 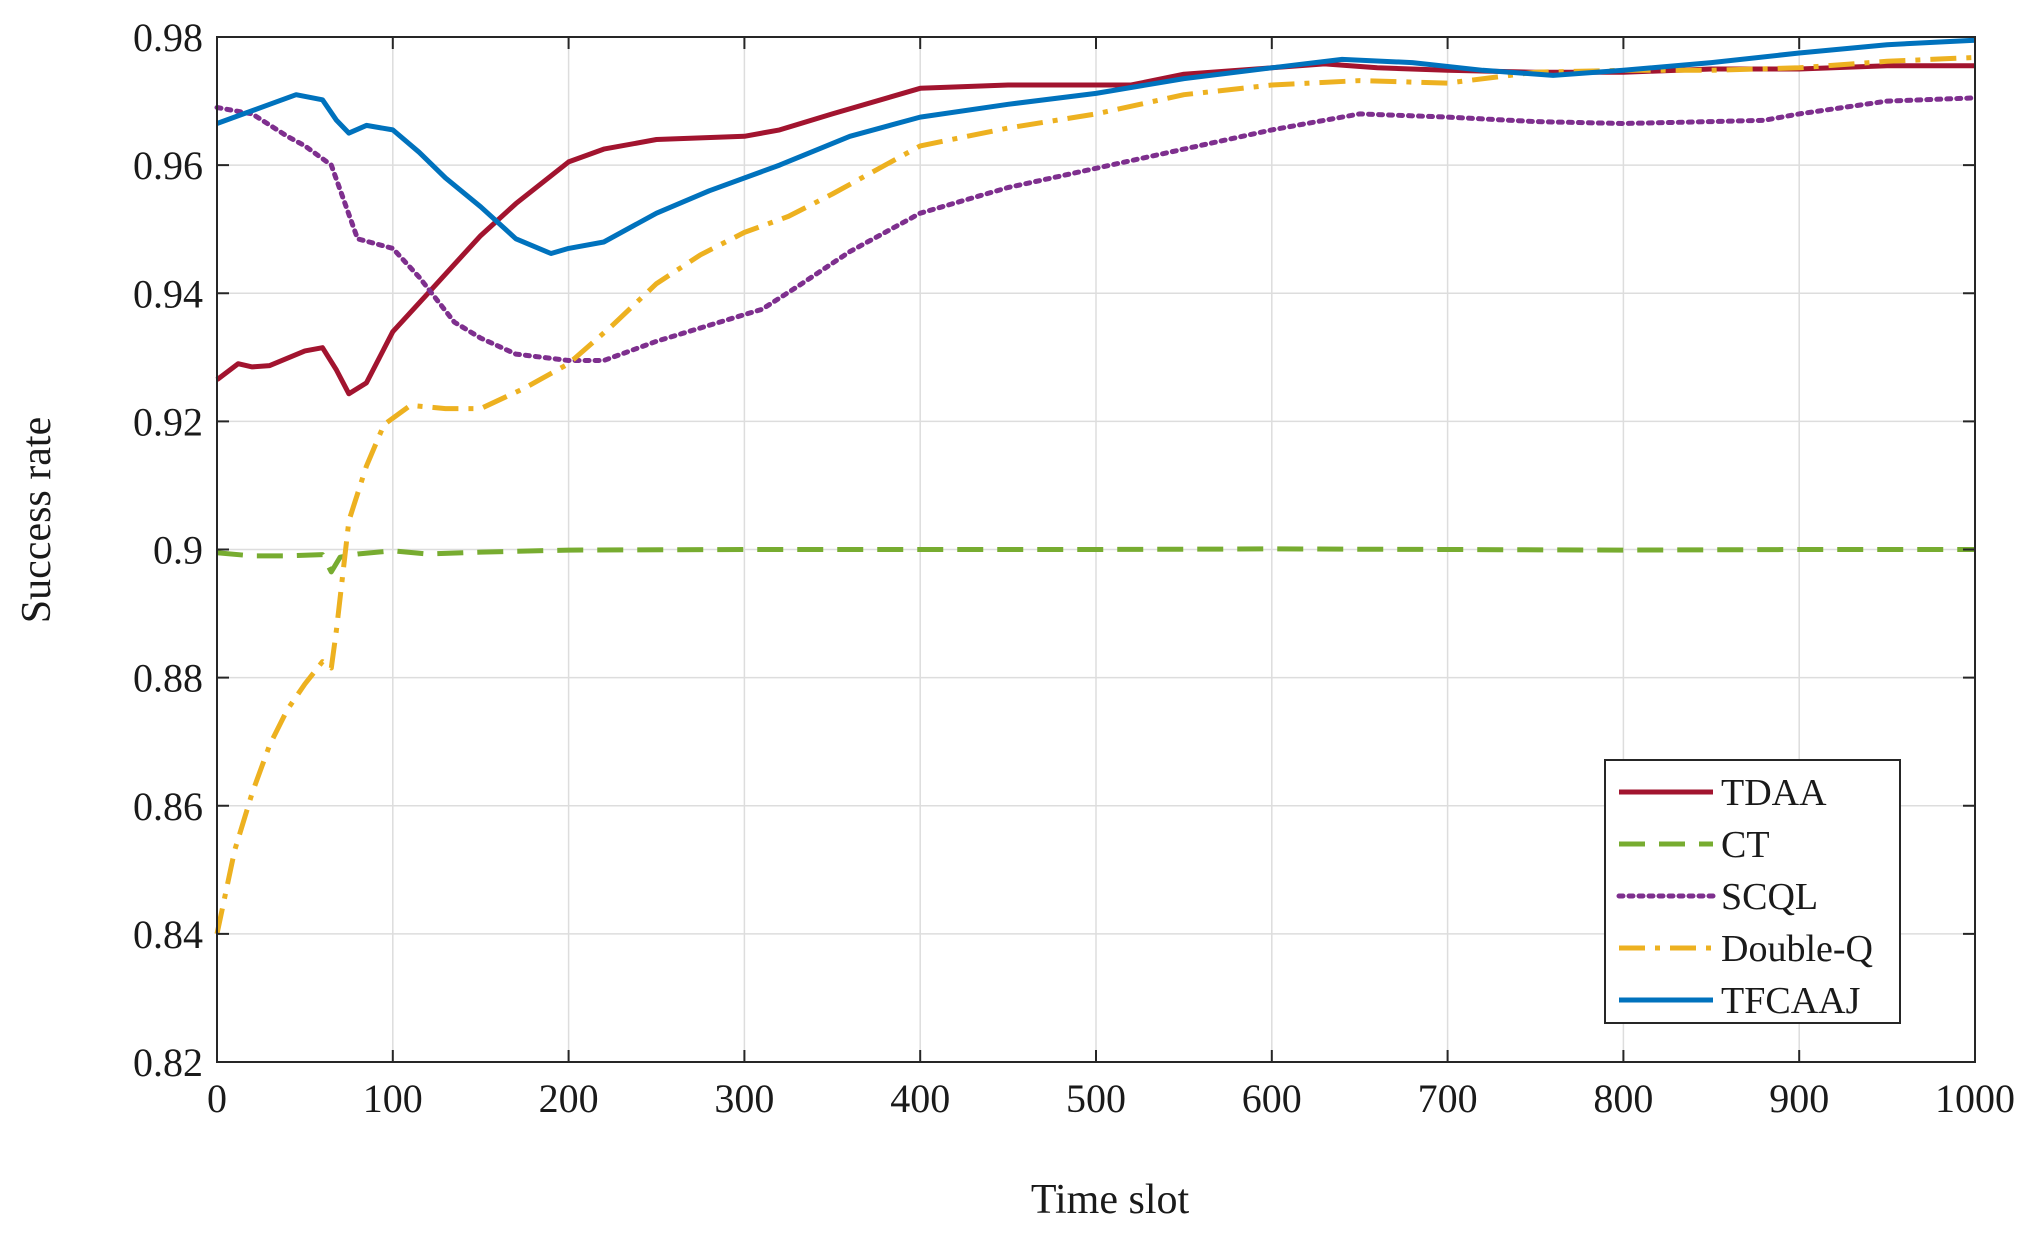 I want to click on x-tick-label: 500, so click(x=1096, y=1098).